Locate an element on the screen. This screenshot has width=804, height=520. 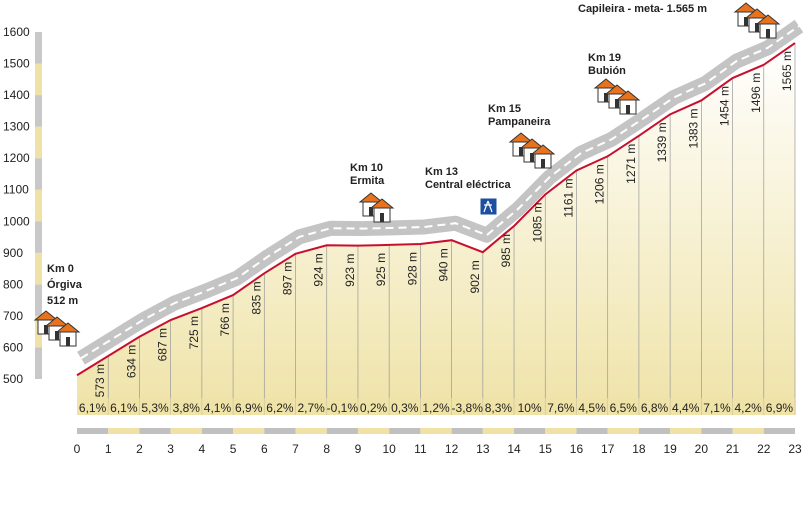
sign is located at coordinates (488, 206).